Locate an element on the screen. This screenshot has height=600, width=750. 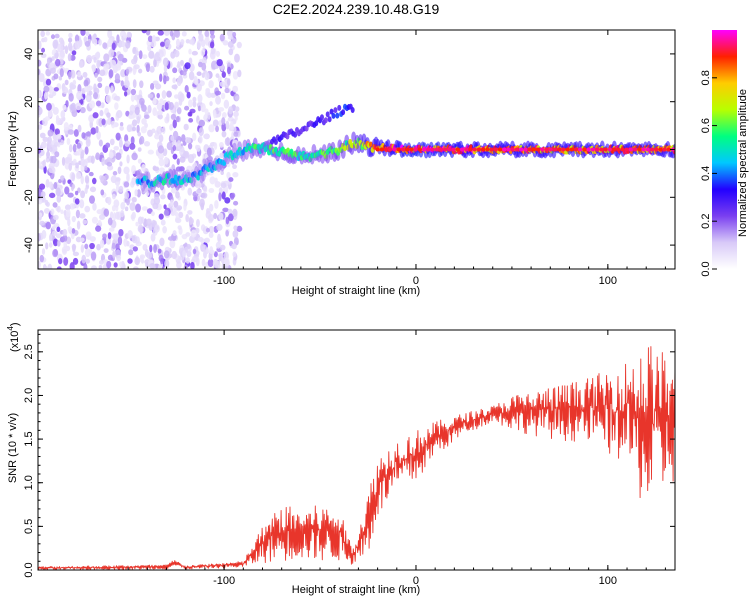
y-tick-label: 0 is located at coordinates (29, 149).